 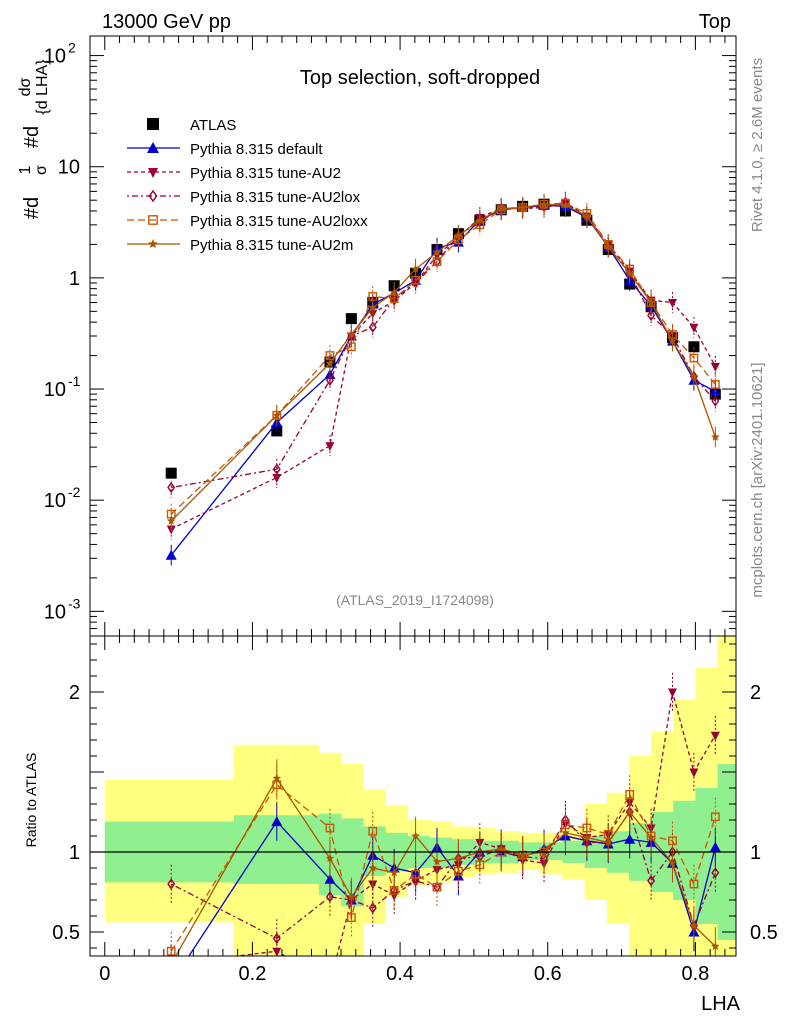 I want to click on legend-item-pythia-8-315-tune-au2: Pythia 8.315 tune-AU2, so click(x=234, y=173).